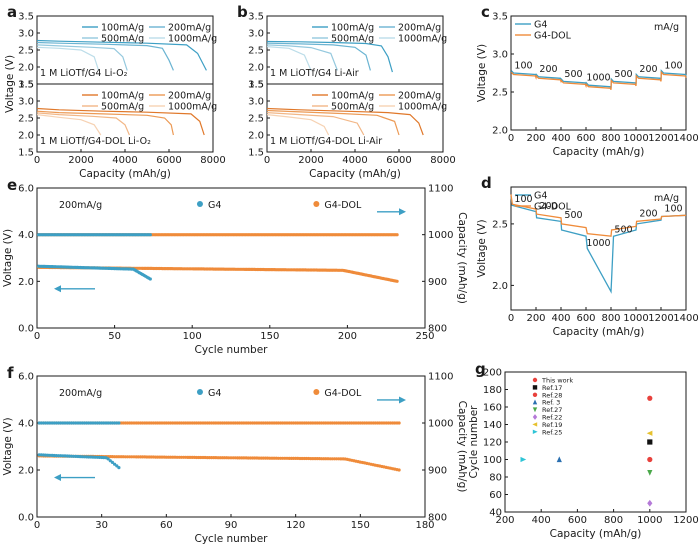 The image size is (700, 550). What do you see at coordinates (347, 336) in the screenshot?
I see `panel-e-xtick-label: 200` at bounding box center [347, 336].